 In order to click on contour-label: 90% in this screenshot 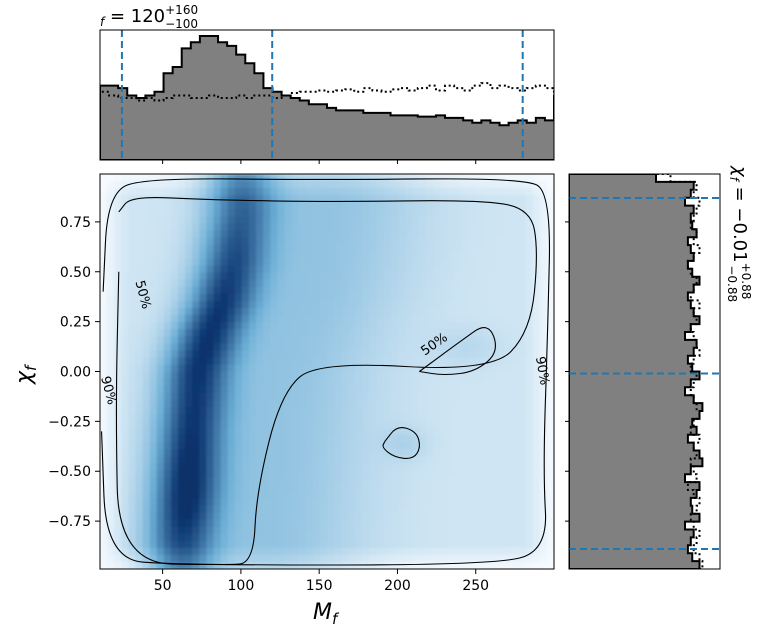, I will do `click(542, 370)`.